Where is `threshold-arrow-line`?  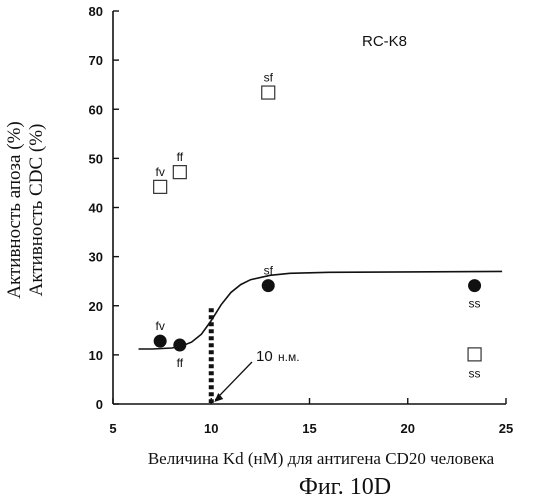
threshold-arrow-line is located at coordinates (233, 381).